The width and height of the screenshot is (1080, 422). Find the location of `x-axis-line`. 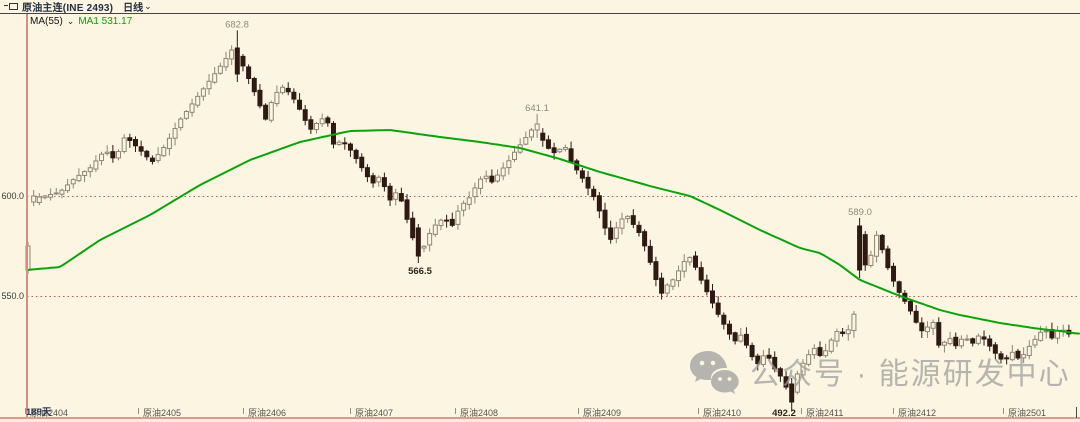

x-axis-line is located at coordinates (540, 418).